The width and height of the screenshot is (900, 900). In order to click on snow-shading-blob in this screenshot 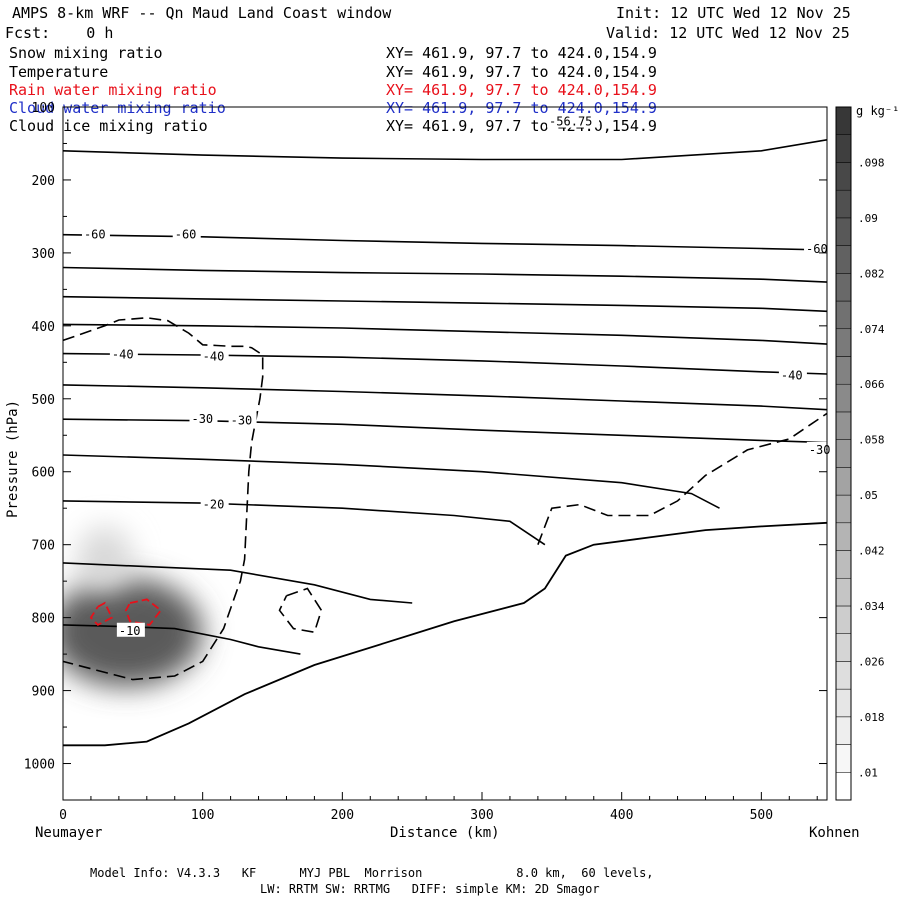, I will do `click(104, 559)`.